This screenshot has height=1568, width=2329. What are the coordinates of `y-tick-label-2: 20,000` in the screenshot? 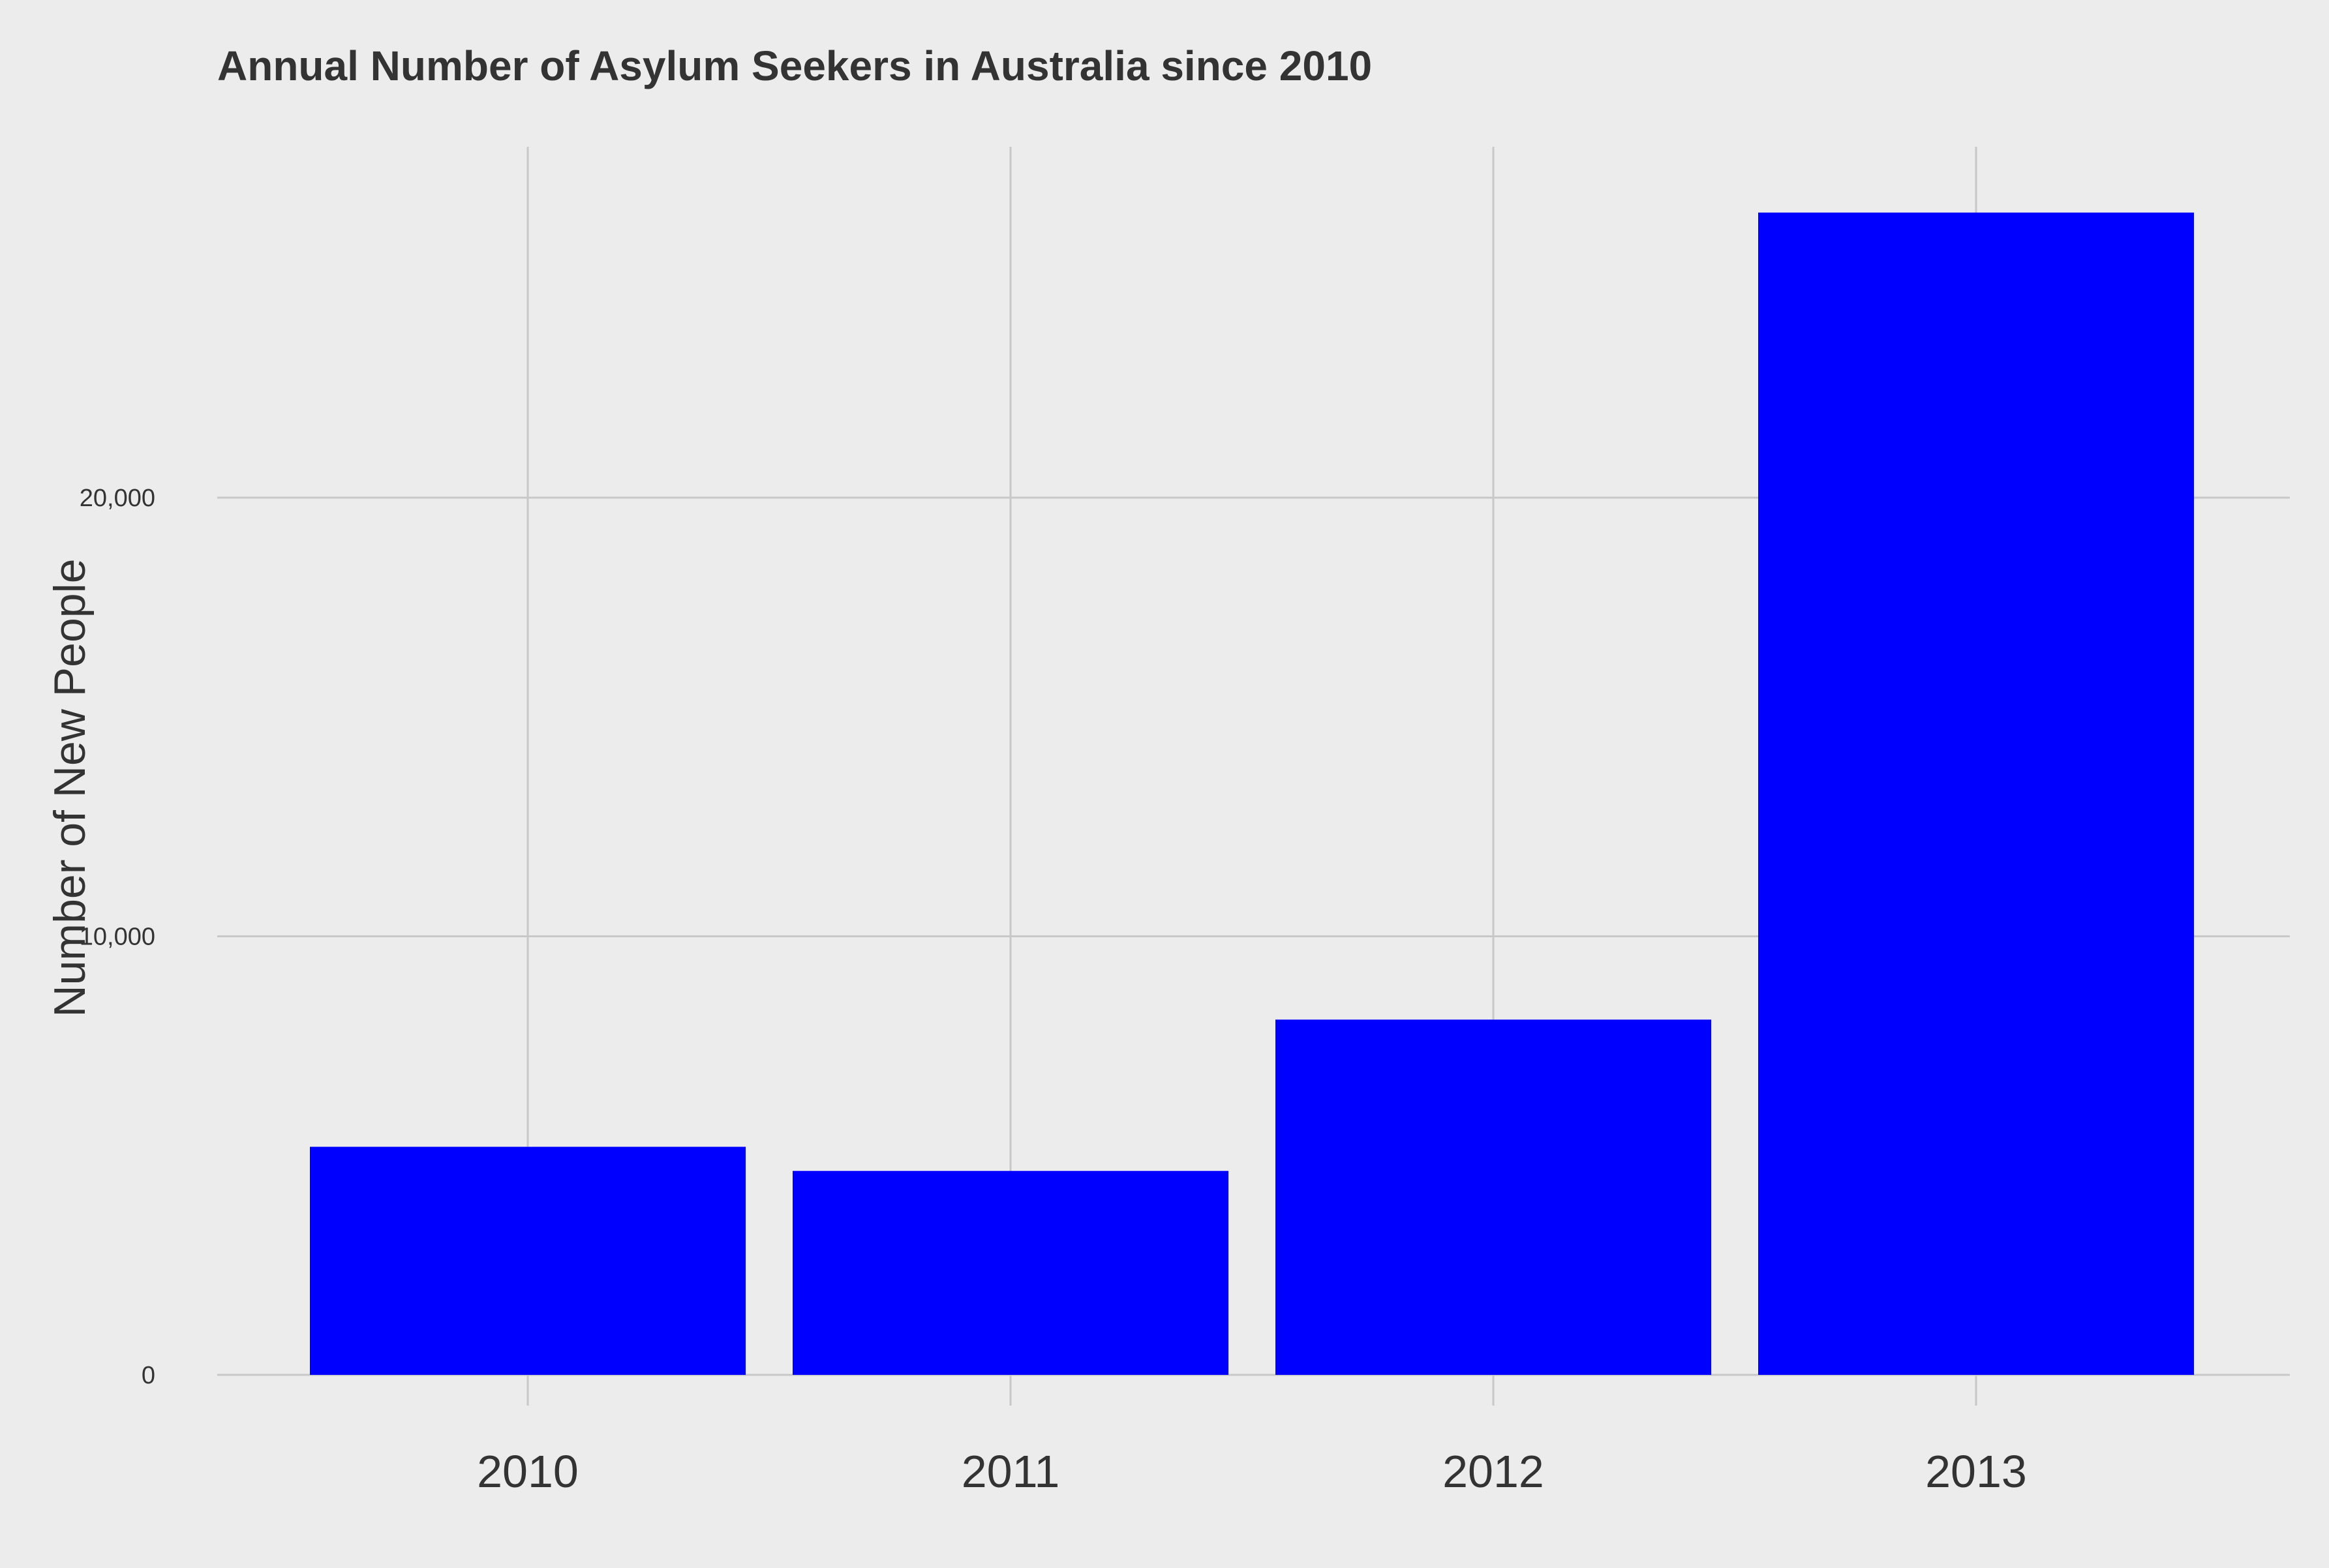 It's located at (117, 498).